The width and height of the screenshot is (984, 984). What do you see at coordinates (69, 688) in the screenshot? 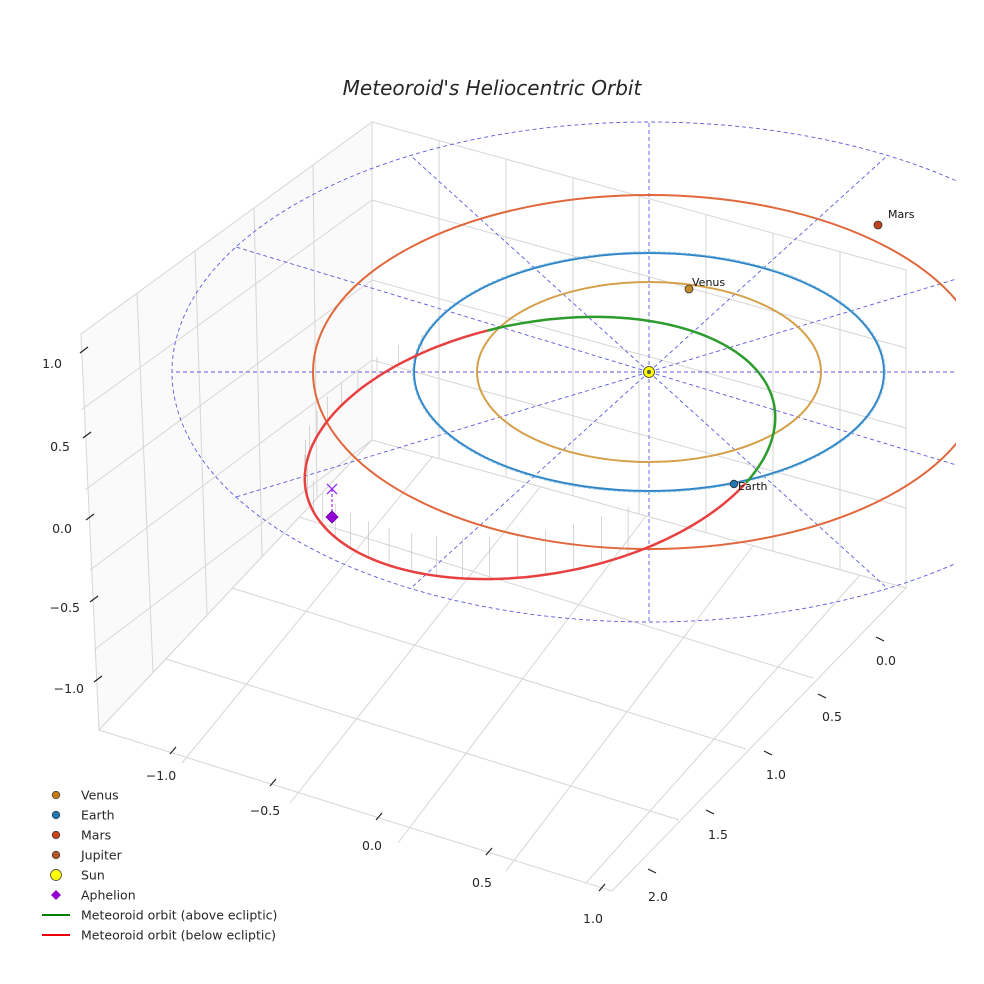
I see `z-tick: −1.0` at bounding box center [69, 688].